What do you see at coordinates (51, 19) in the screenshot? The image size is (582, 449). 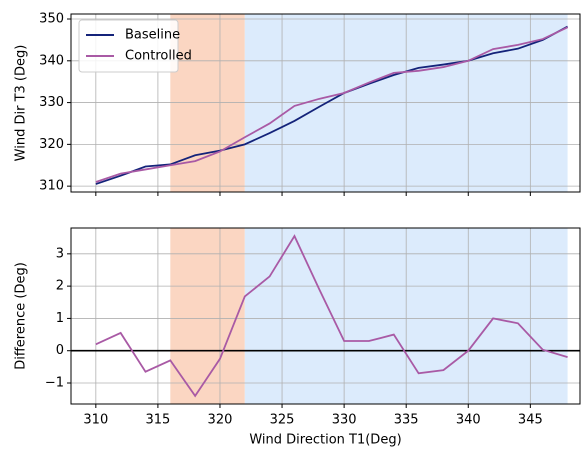 I see `y-tick-label: 350` at bounding box center [51, 19].